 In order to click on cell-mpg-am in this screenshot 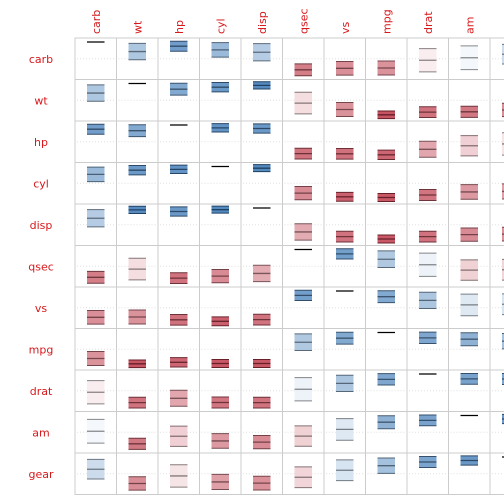, I will do `click(469, 341)`.